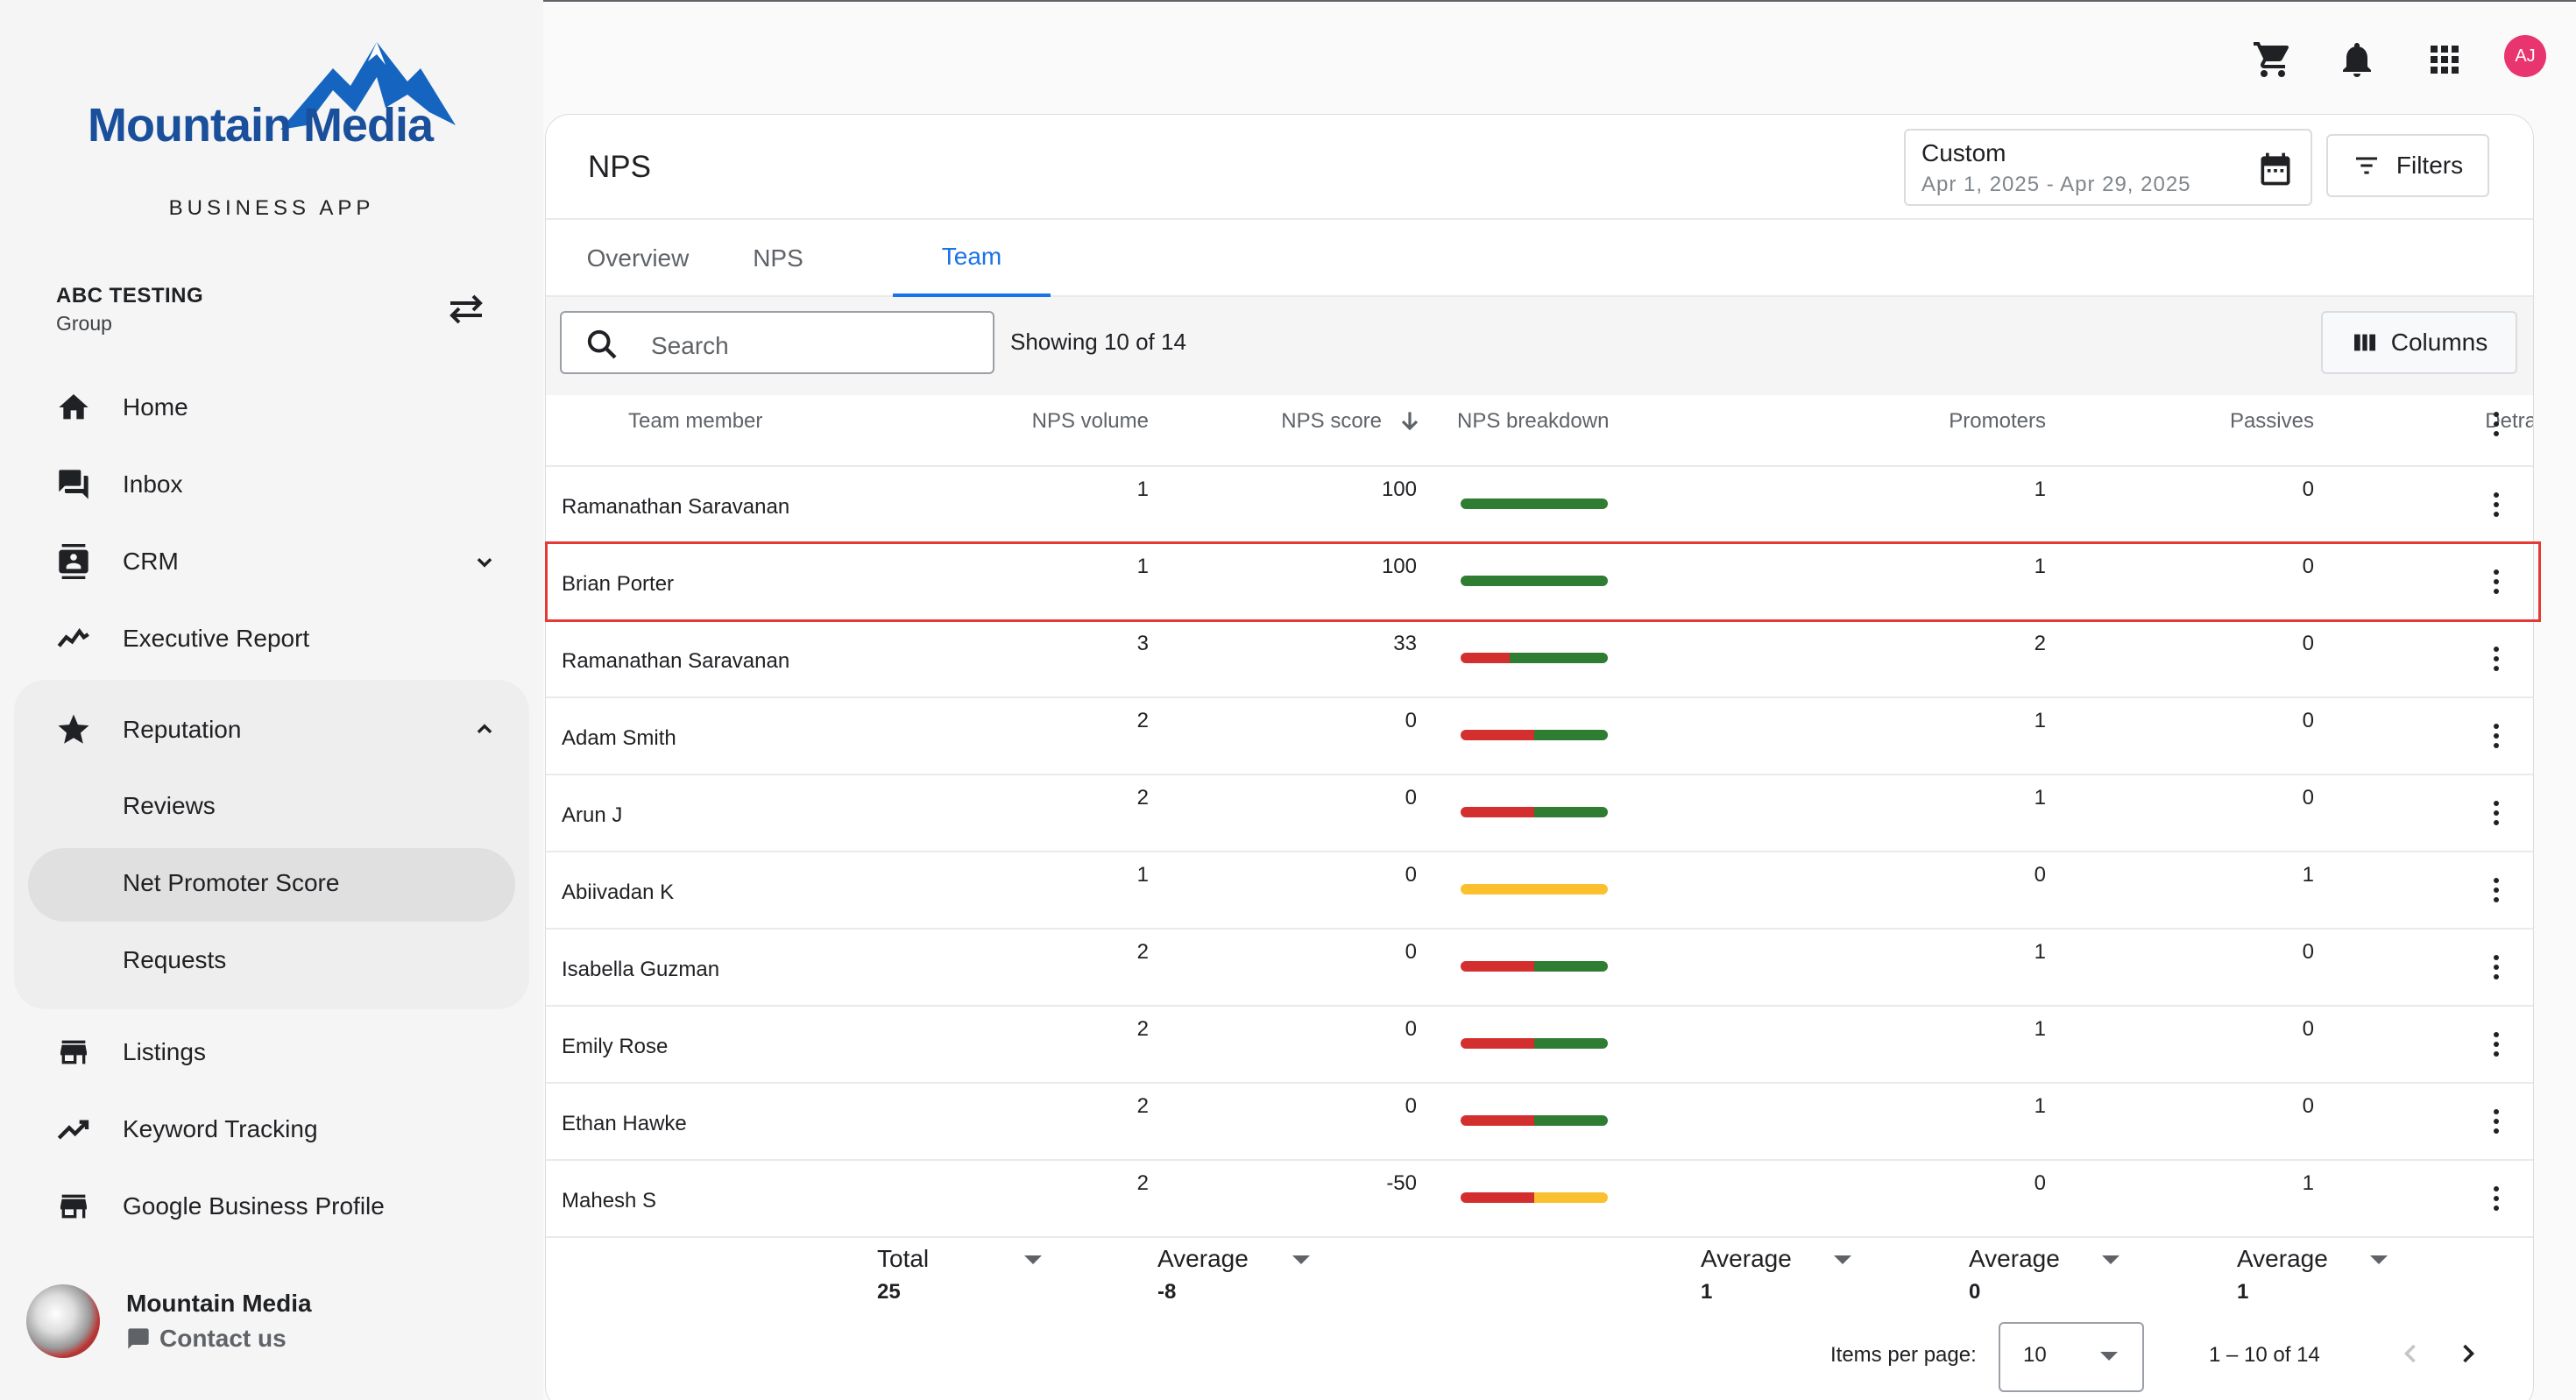 The height and width of the screenshot is (1400, 2576). I want to click on header-nps-volume: NPS volume, so click(1090, 421).